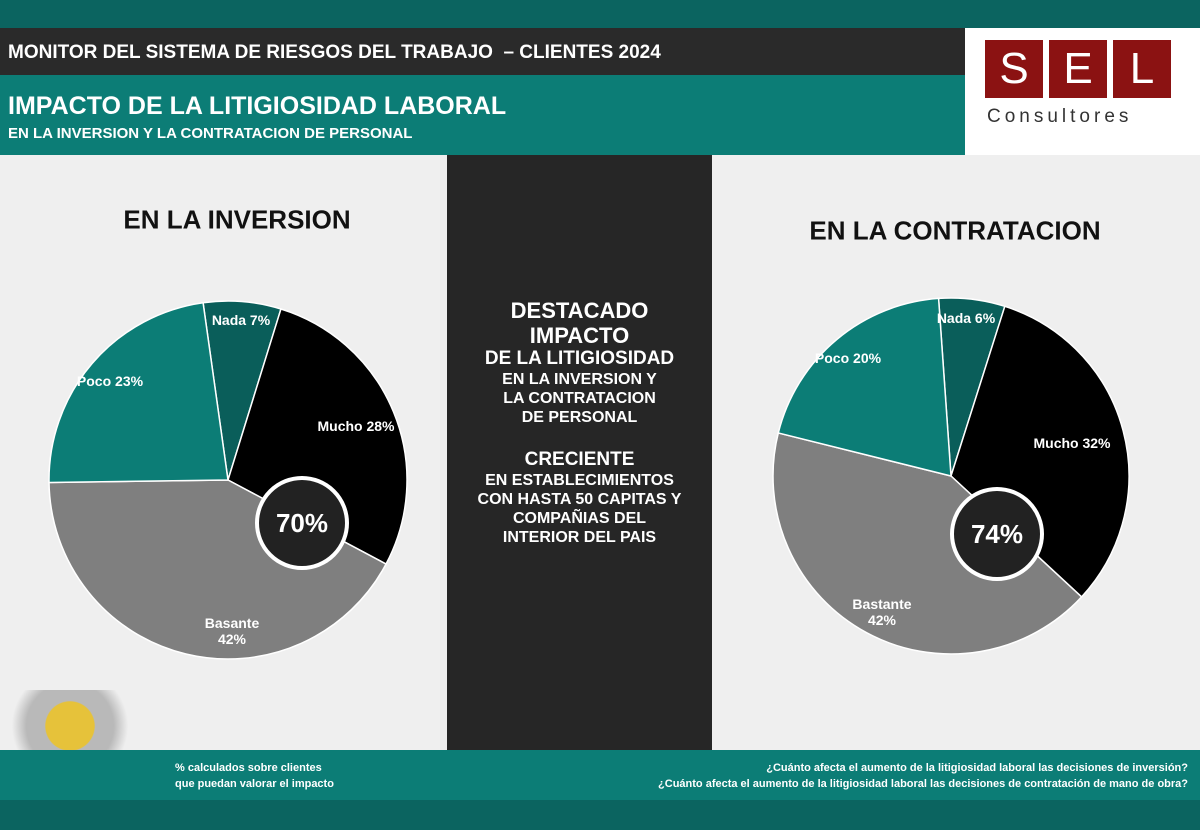  Describe the element at coordinates (579, 398) in the screenshot. I see `center-line: LA CONTRATACION` at that location.